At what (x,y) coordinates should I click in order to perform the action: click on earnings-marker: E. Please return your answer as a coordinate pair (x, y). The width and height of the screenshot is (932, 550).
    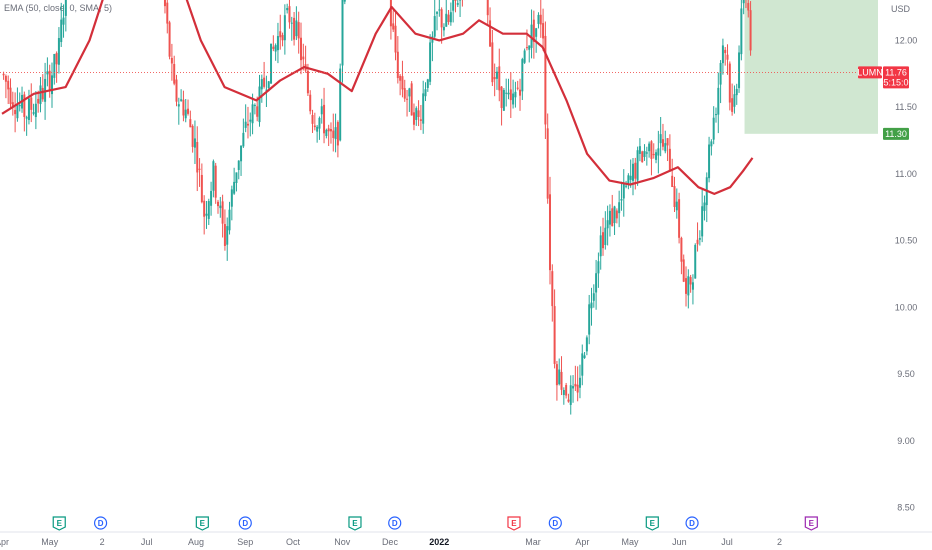
    Looking at the image, I should click on (811, 523).